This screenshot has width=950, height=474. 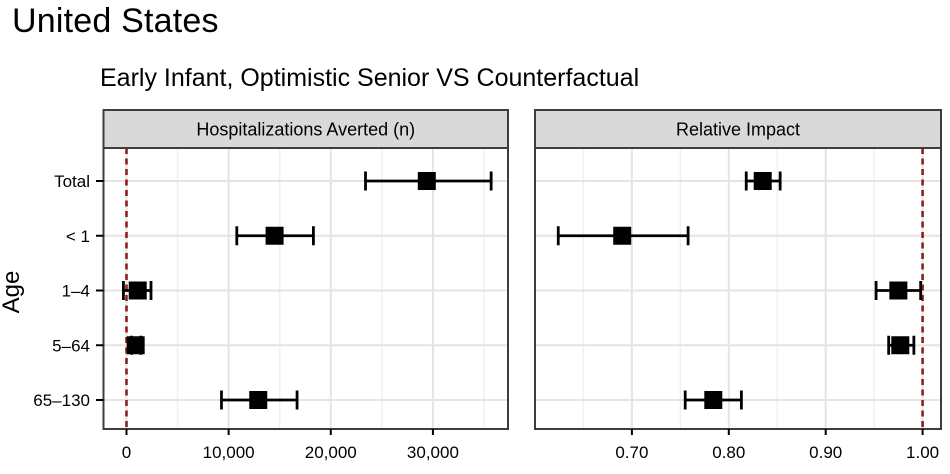 I want to click on x-axis-tick-label: 1.00, so click(x=922, y=452).